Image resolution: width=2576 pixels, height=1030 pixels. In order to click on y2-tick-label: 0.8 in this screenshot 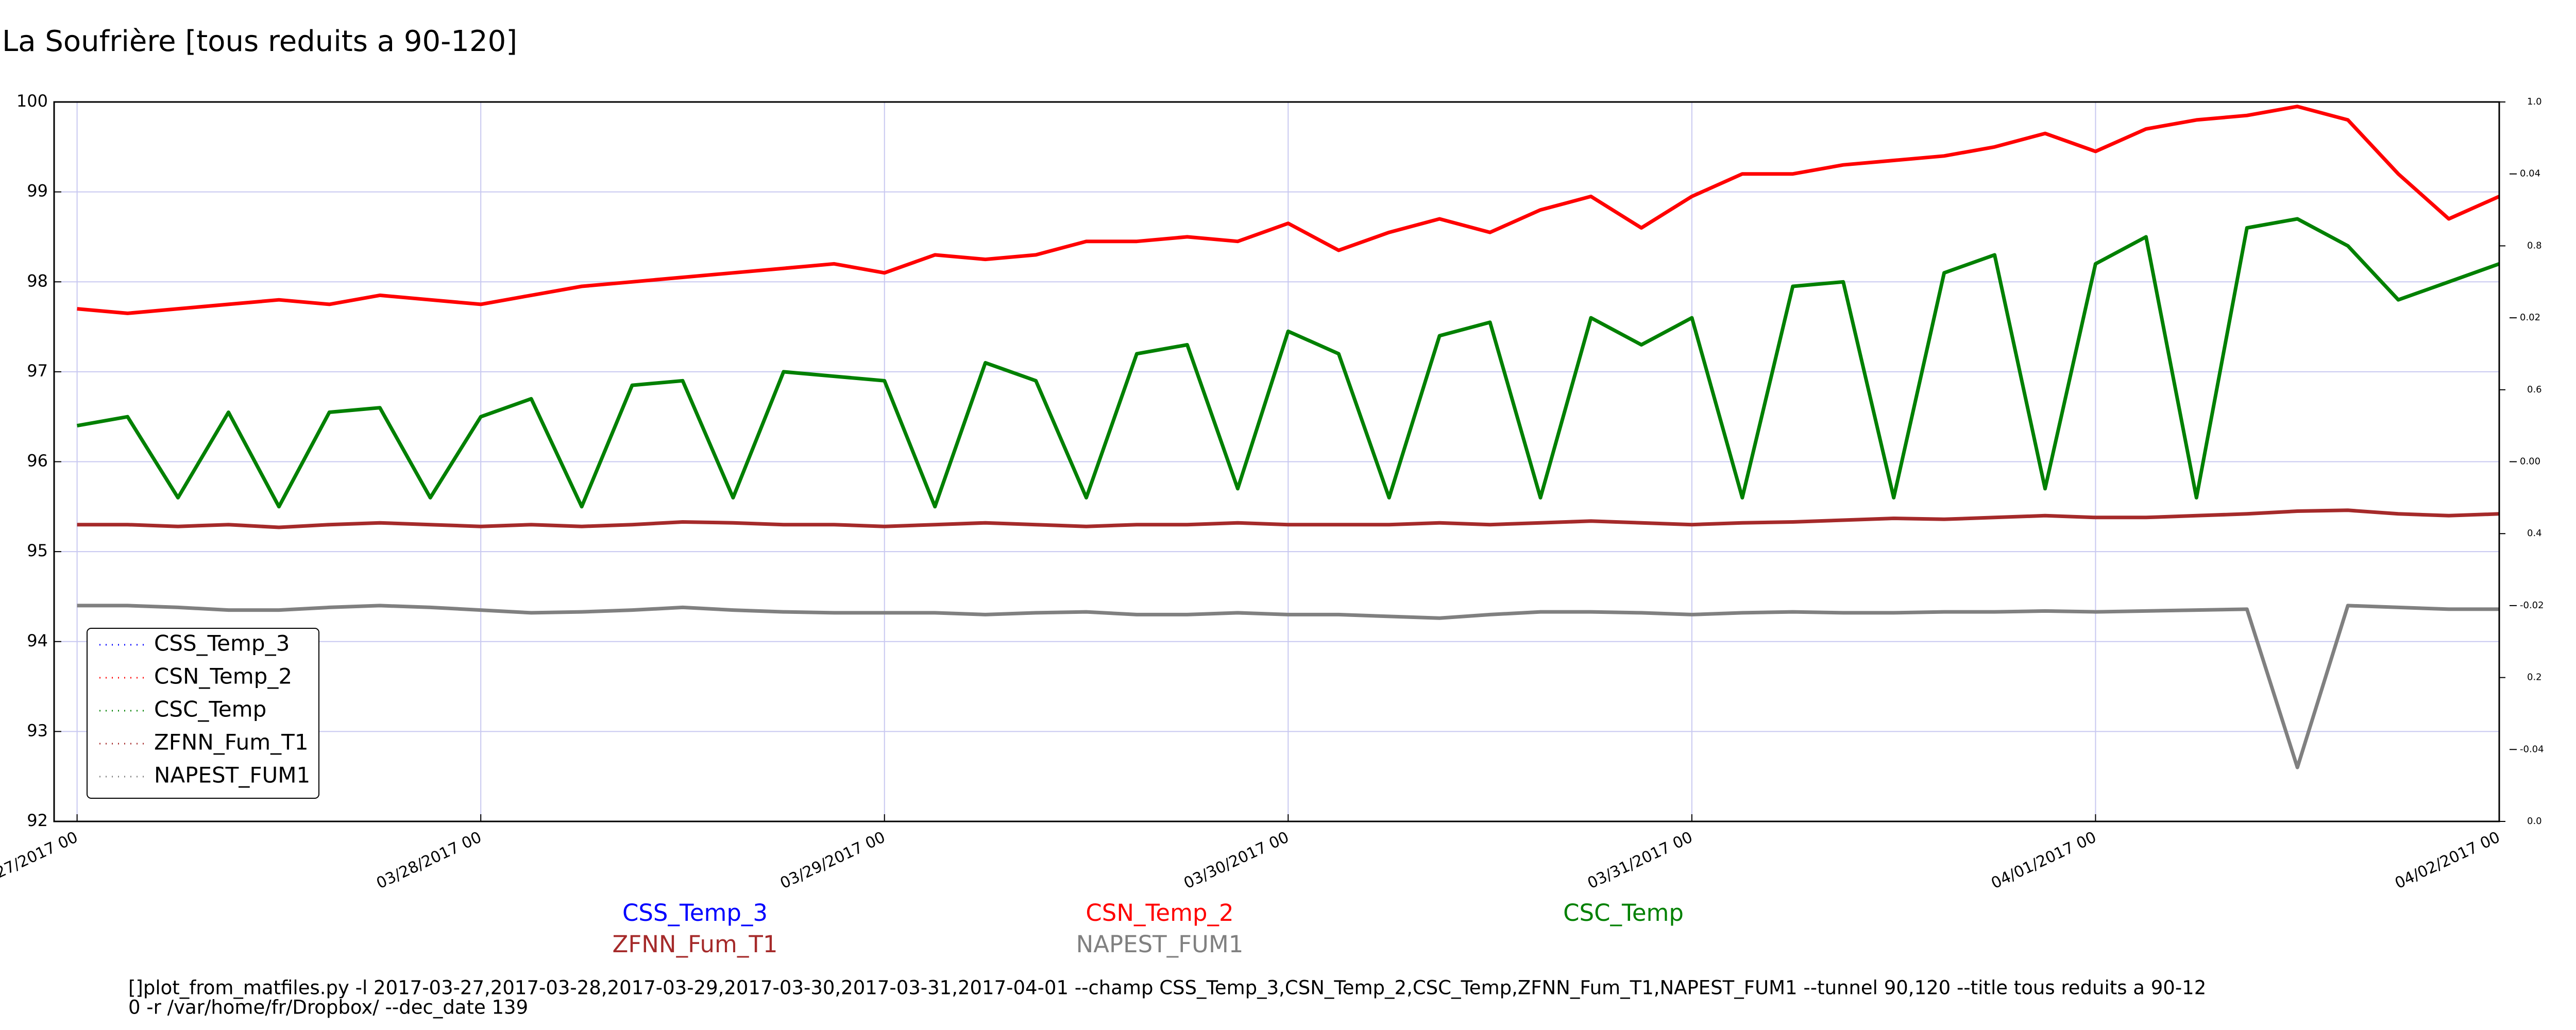, I will do `click(2534, 245)`.